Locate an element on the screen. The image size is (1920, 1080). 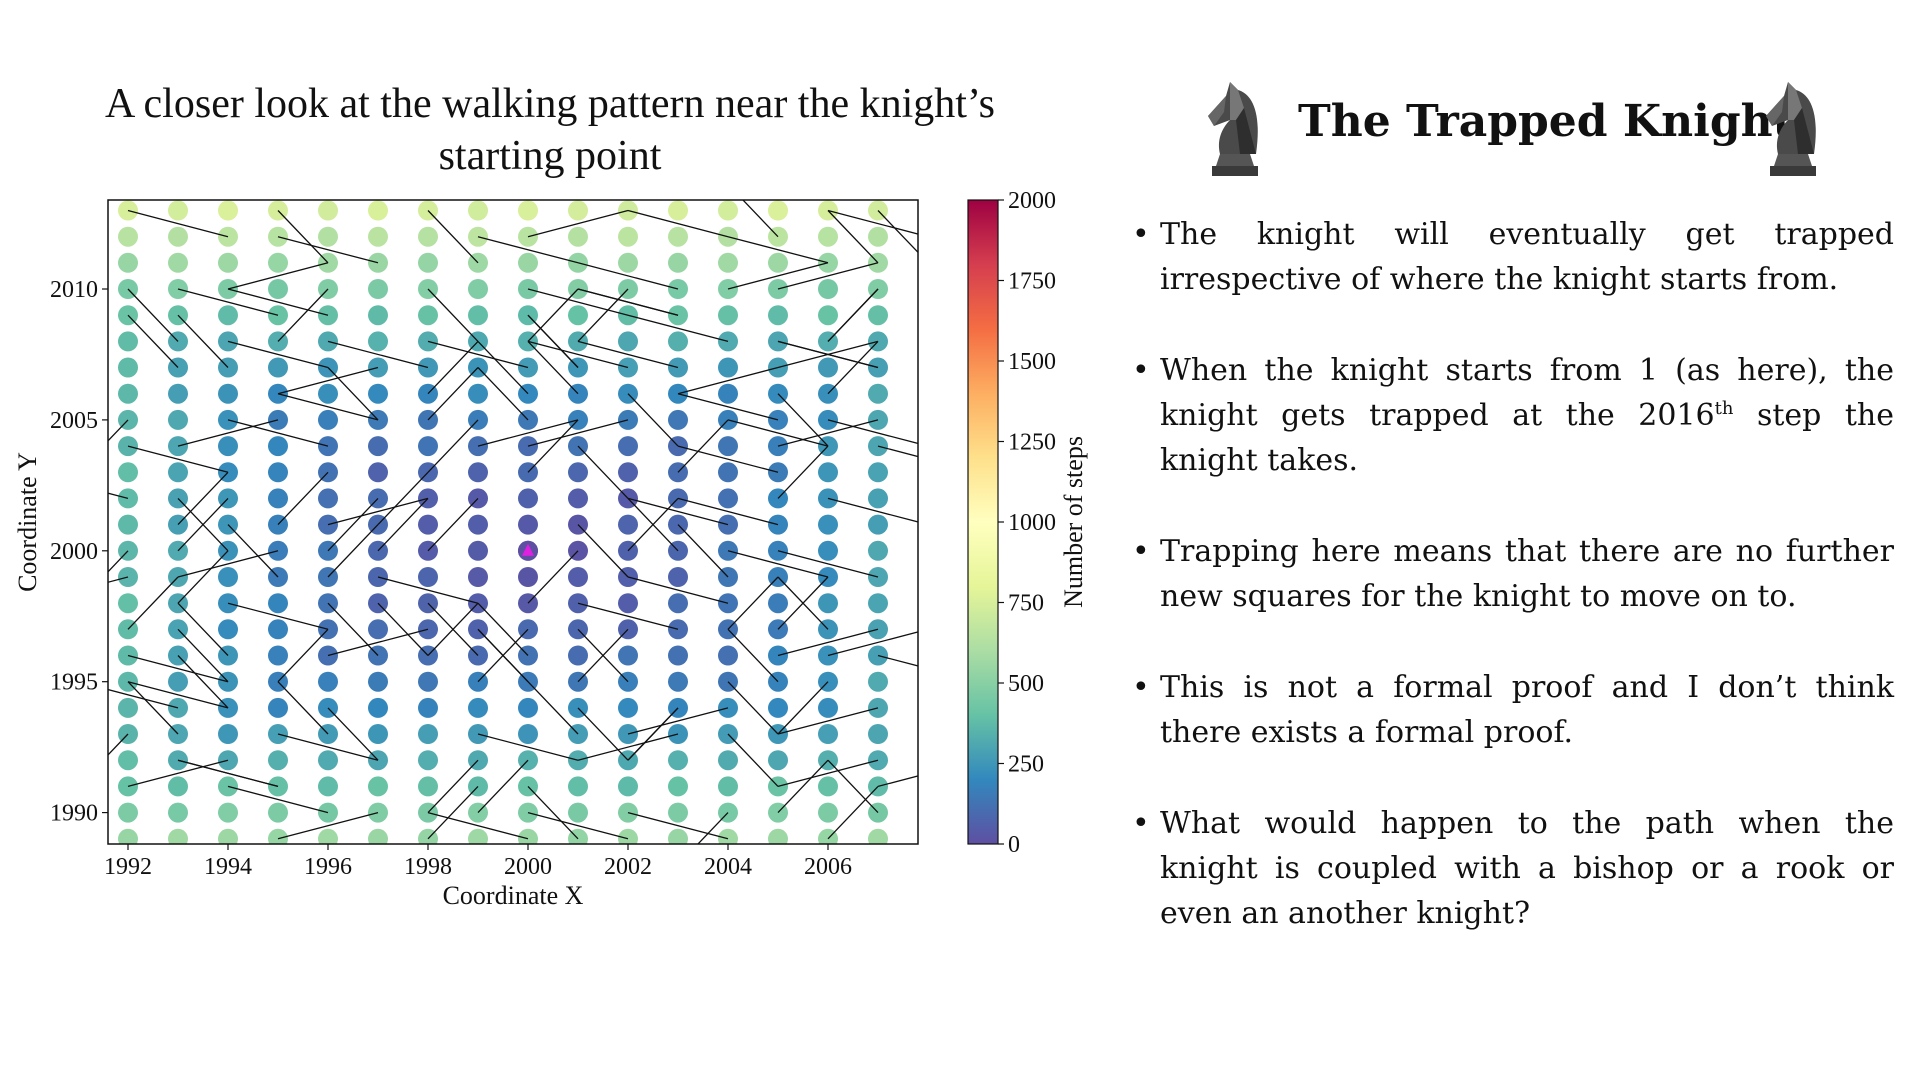
colorbar-ticks: 0 250 500 750 1000 1250 1500 1750 2000 is located at coordinates (1027, 523).